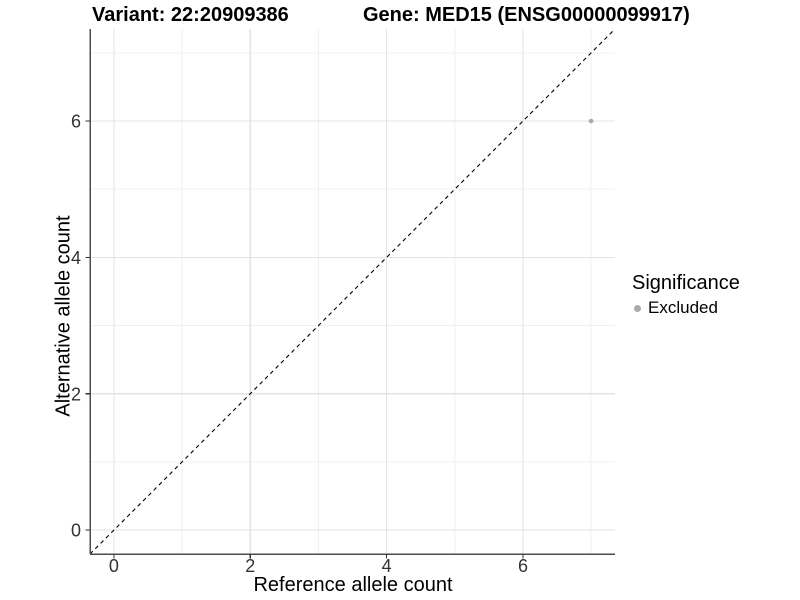 Image resolution: width=800 pixels, height=600 pixels. What do you see at coordinates (76, 394) in the screenshot?
I see `y-tick-label: 2` at bounding box center [76, 394].